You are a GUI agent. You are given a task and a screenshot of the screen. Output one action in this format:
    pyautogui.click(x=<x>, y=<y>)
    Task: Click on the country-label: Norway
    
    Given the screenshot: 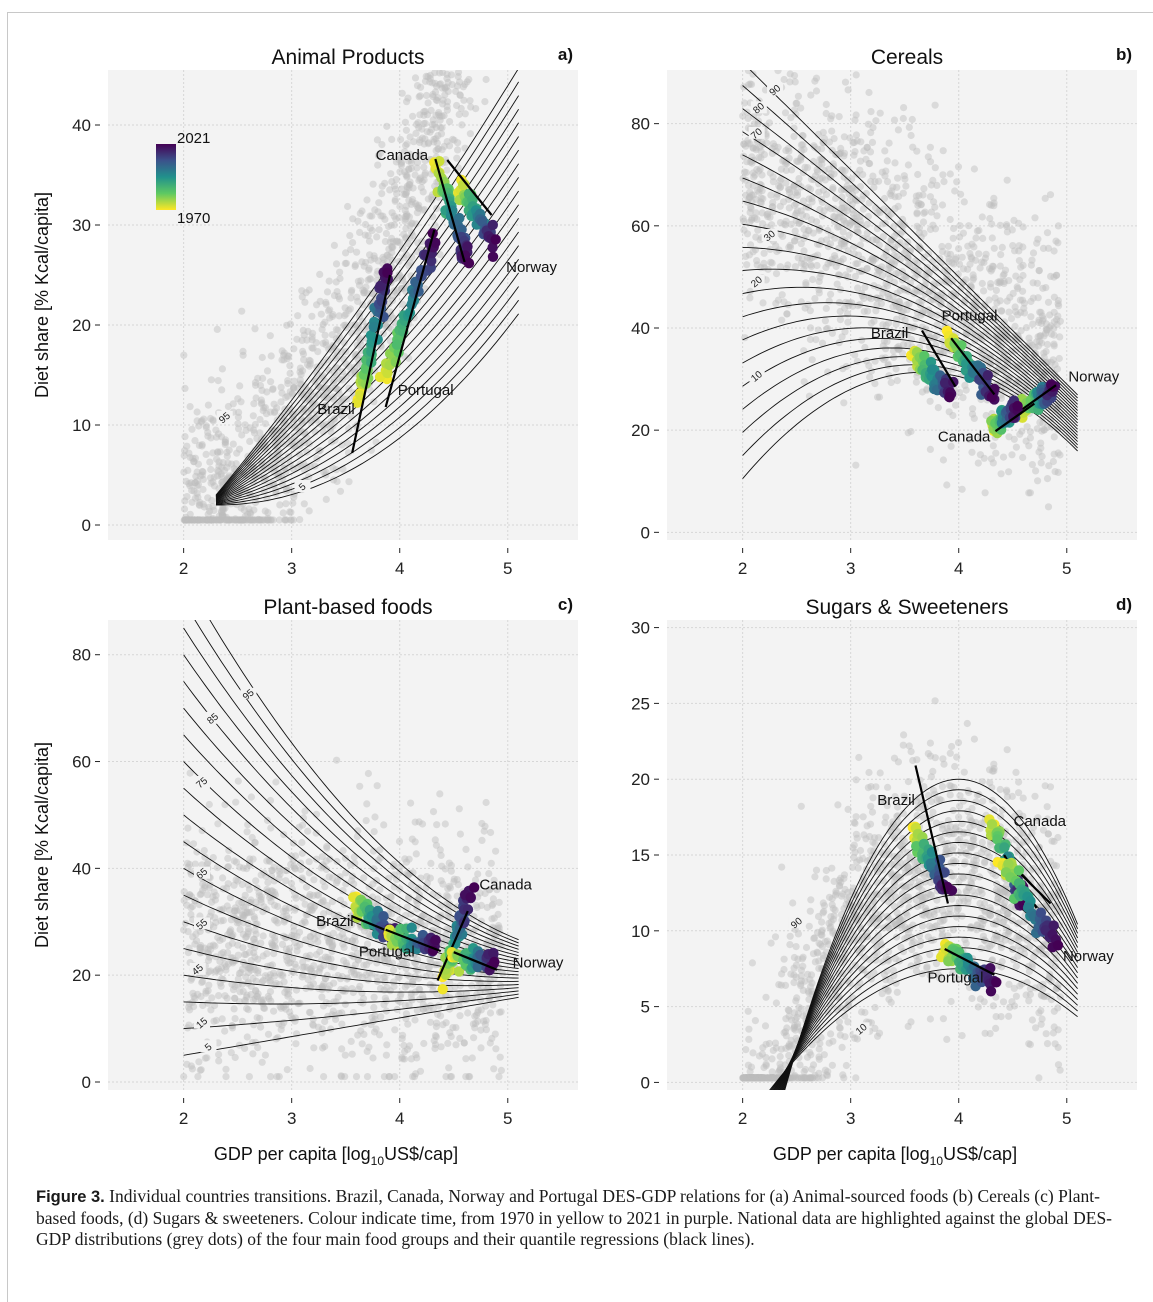 What is the action you would take?
    pyautogui.click(x=531, y=267)
    